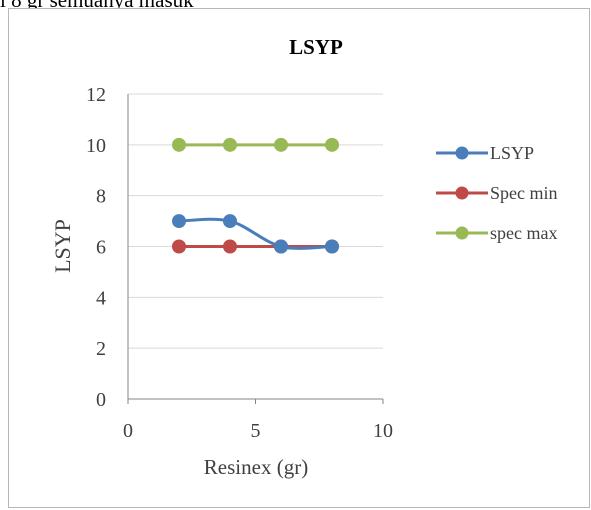  Describe the element at coordinates (96, 95) in the screenshot. I see `y-tick-label: 12` at that location.